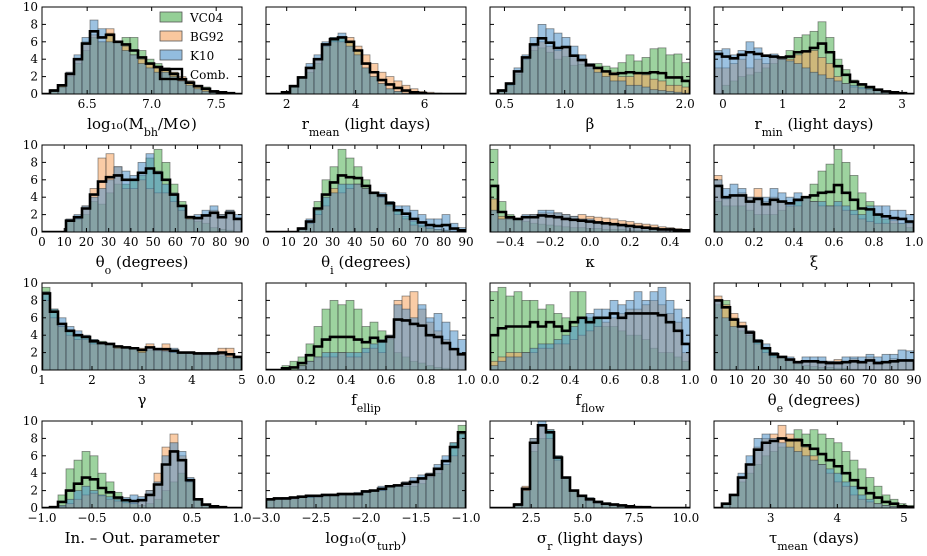 This screenshot has width=927, height=556. I want to click on legend-swatch-comb, so click(171, 74).